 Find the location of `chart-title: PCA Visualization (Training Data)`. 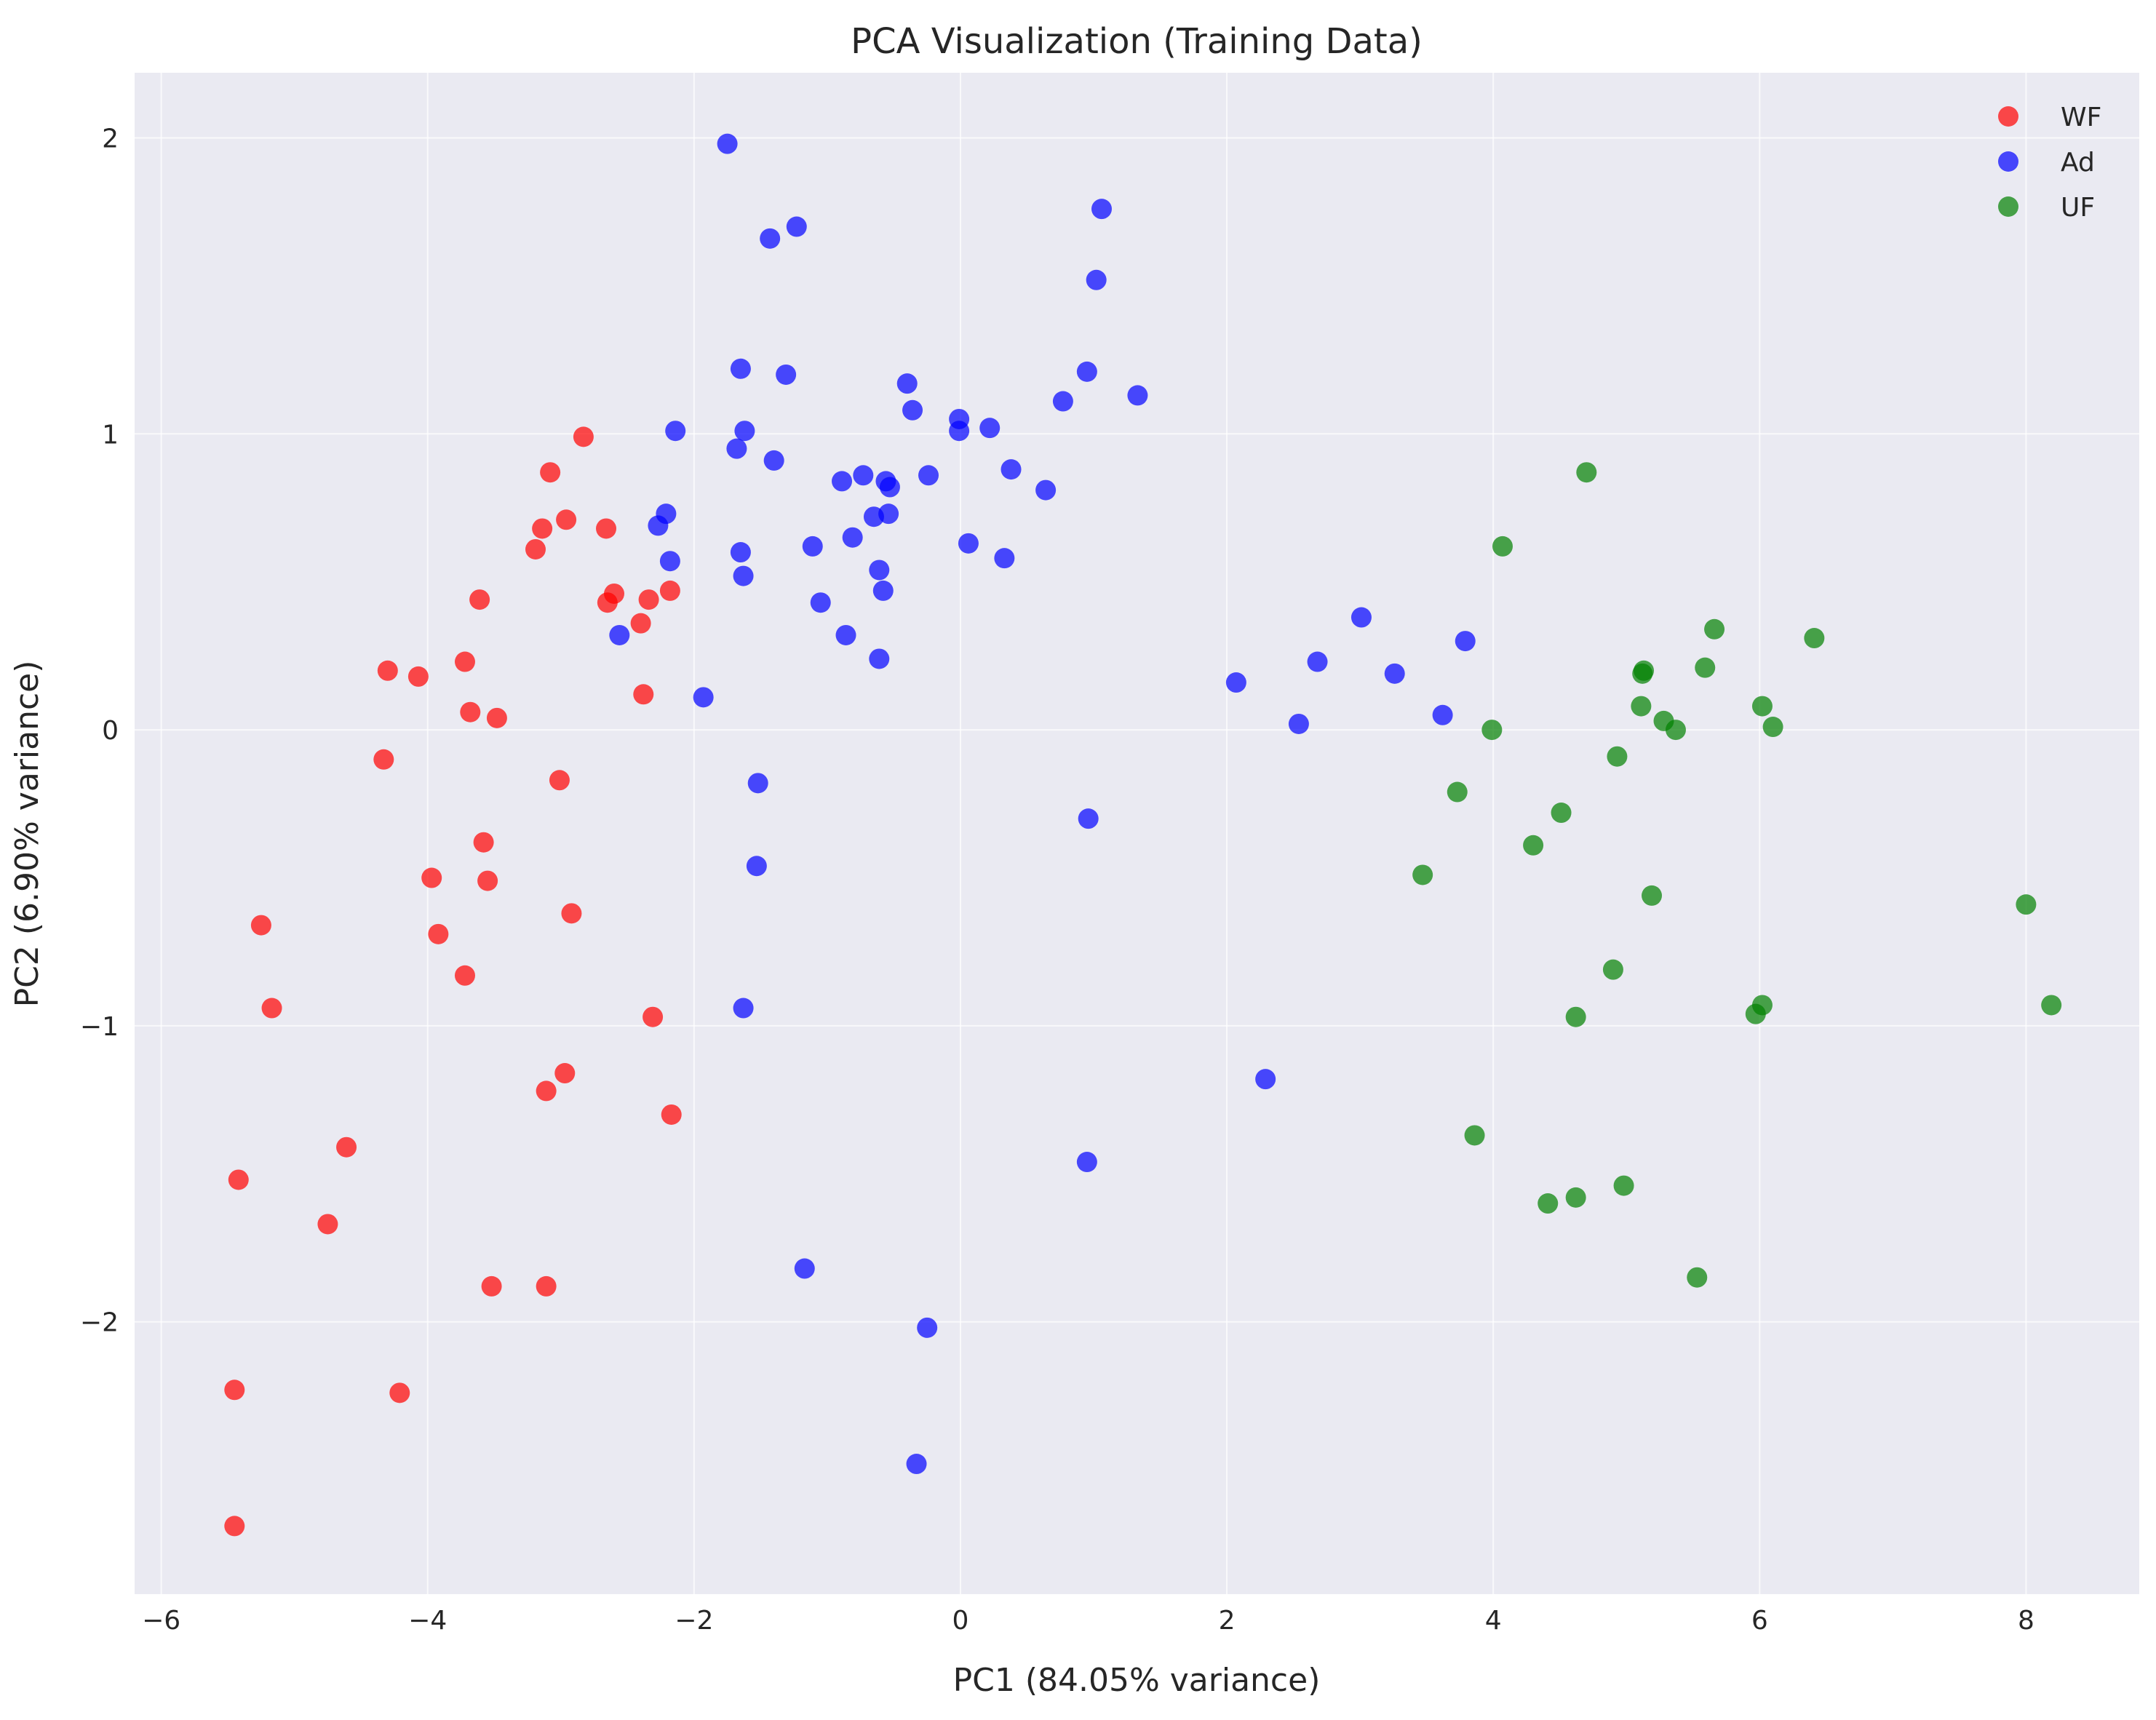

chart-title: PCA Visualization (Training Data) is located at coordinates (1137, 41).